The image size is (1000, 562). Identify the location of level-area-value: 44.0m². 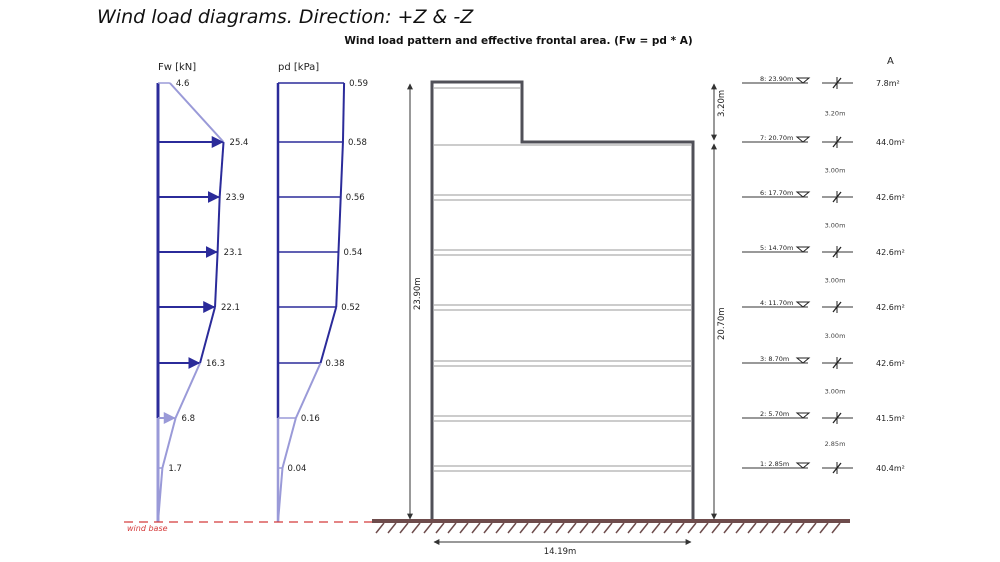
(890, 142).